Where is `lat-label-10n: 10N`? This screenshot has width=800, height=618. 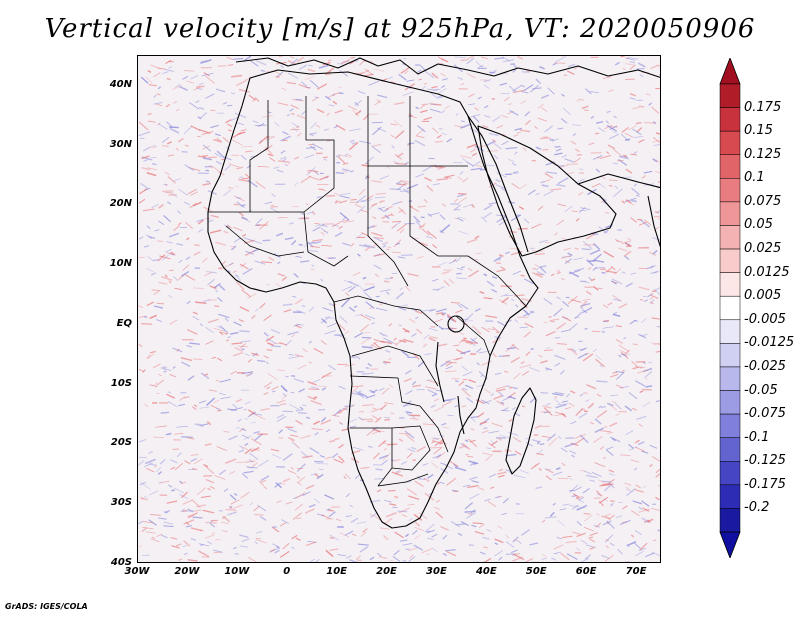
lat-label-10n: 10N is located at coordinates (120, 264).